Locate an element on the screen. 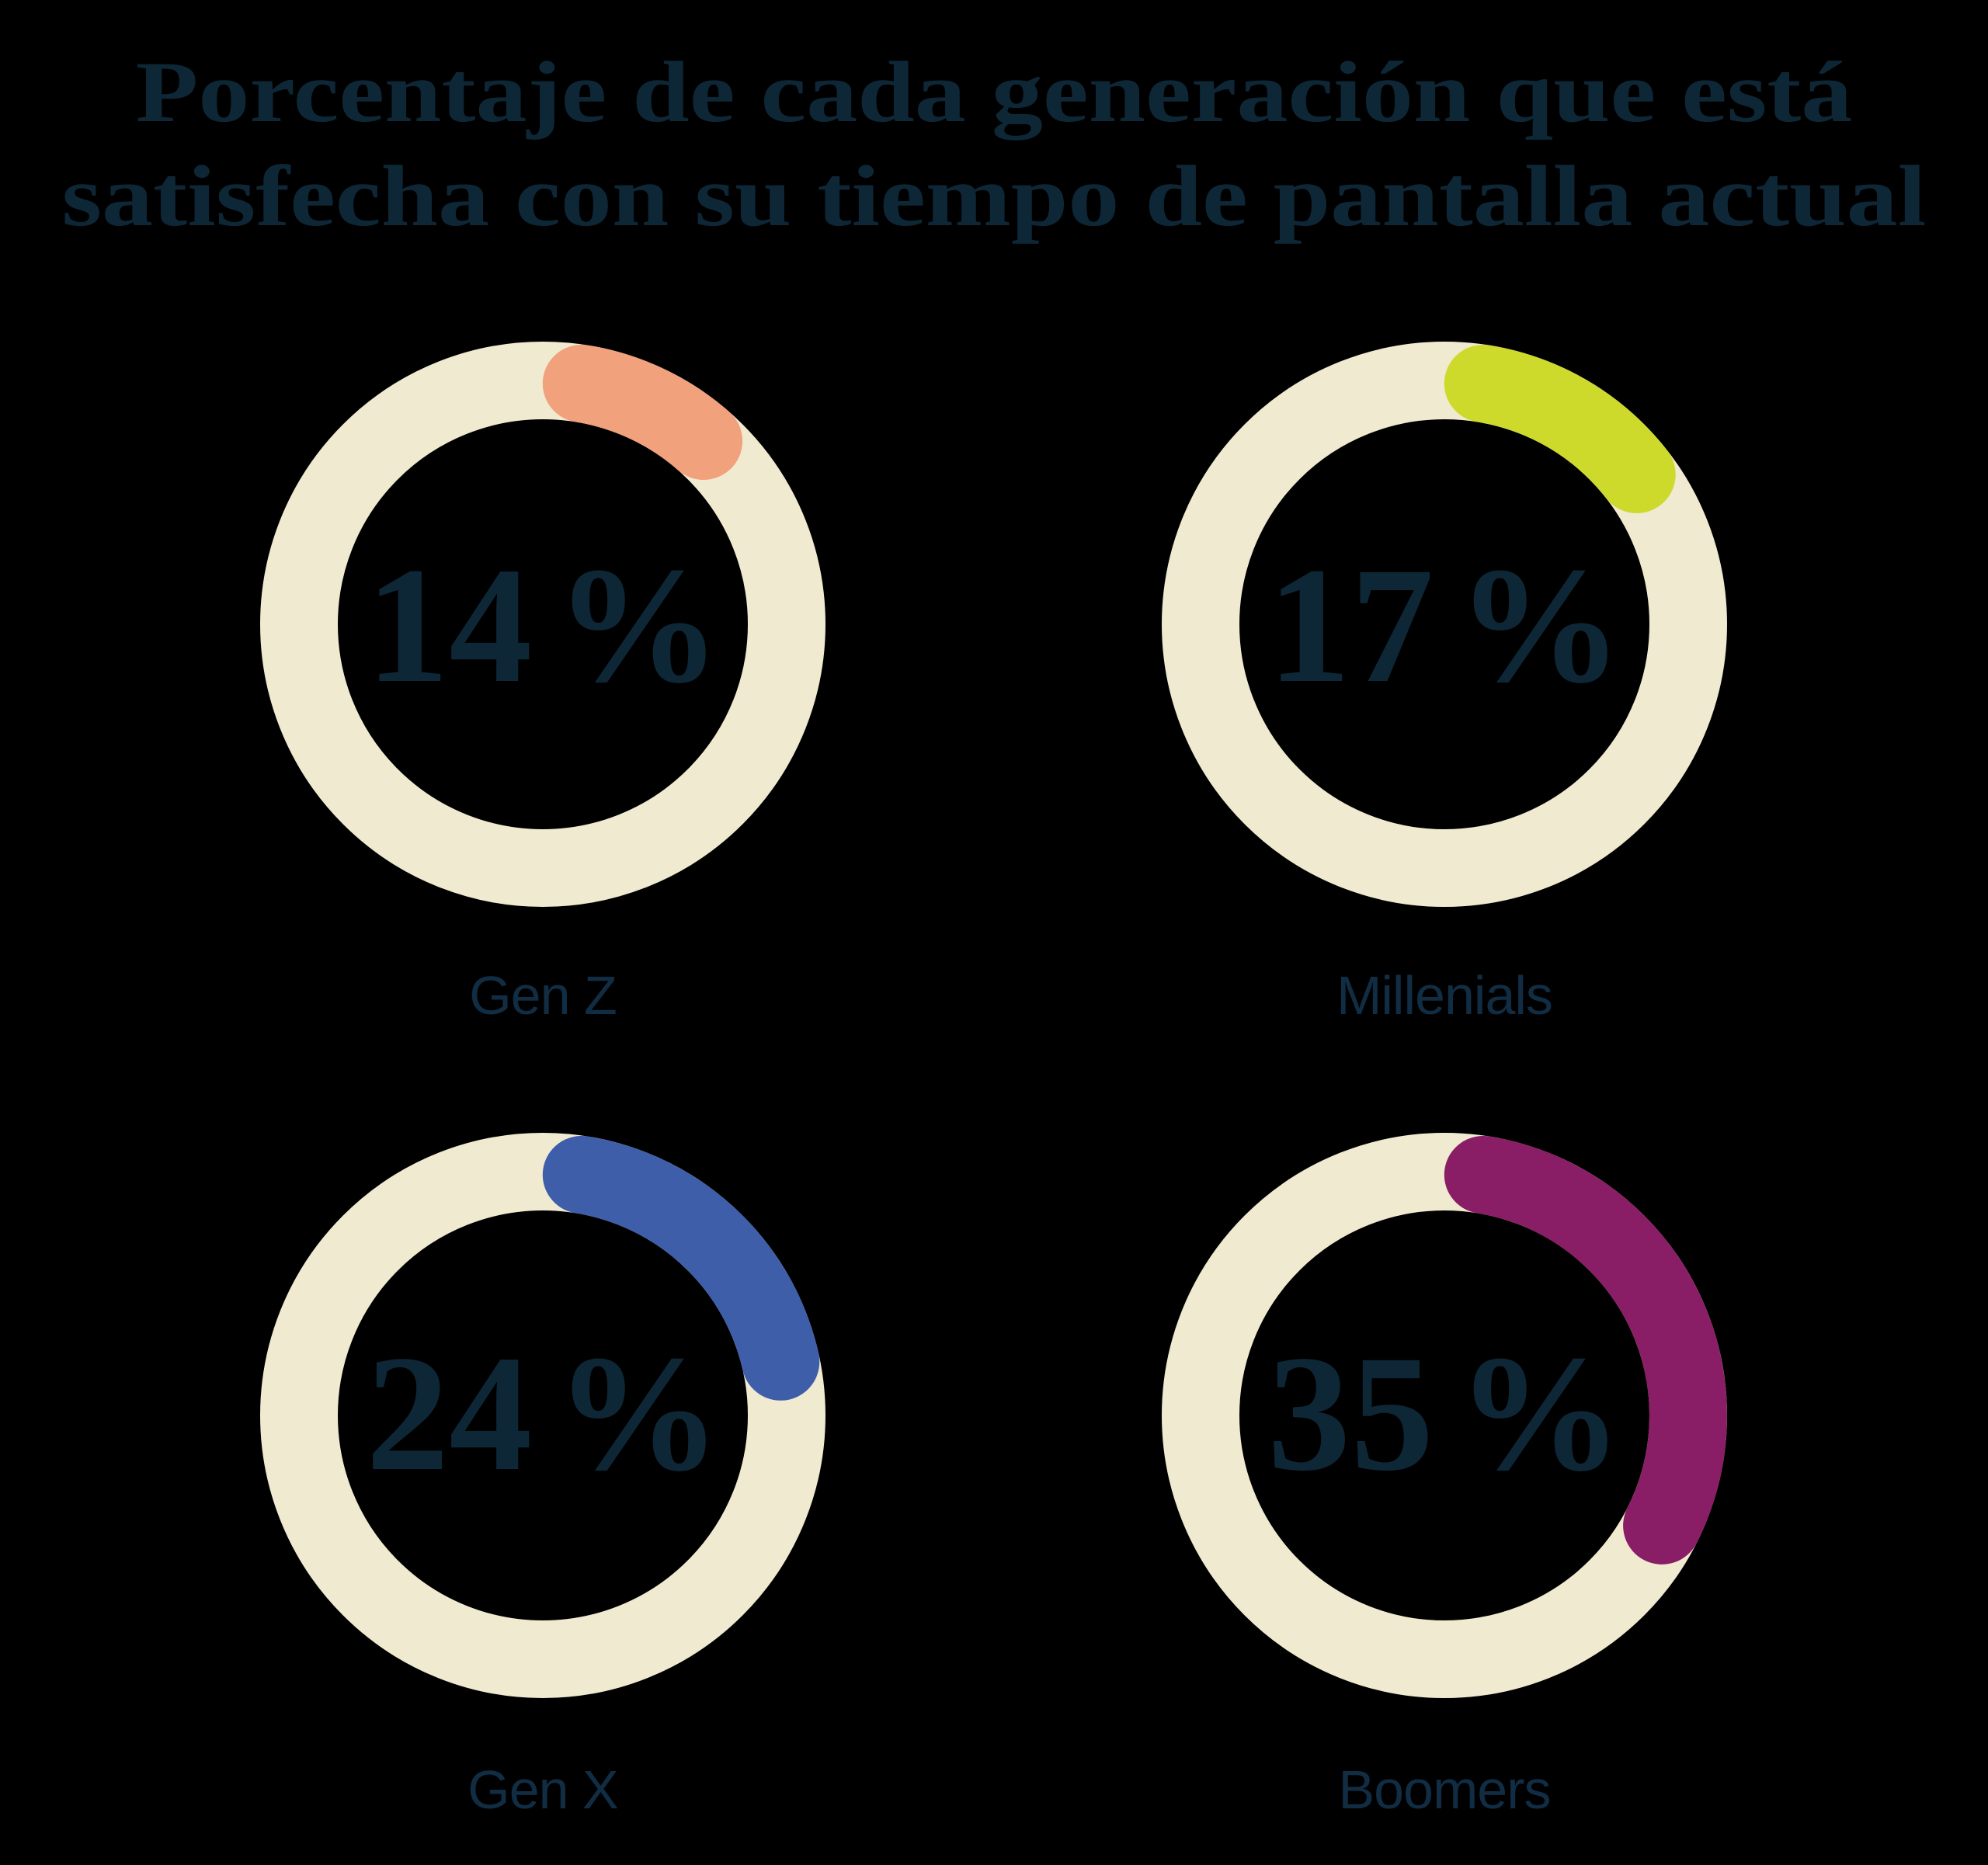 The image size is (1988, 1865). svg-text: 24 % is located at coordinates (543, 1413).